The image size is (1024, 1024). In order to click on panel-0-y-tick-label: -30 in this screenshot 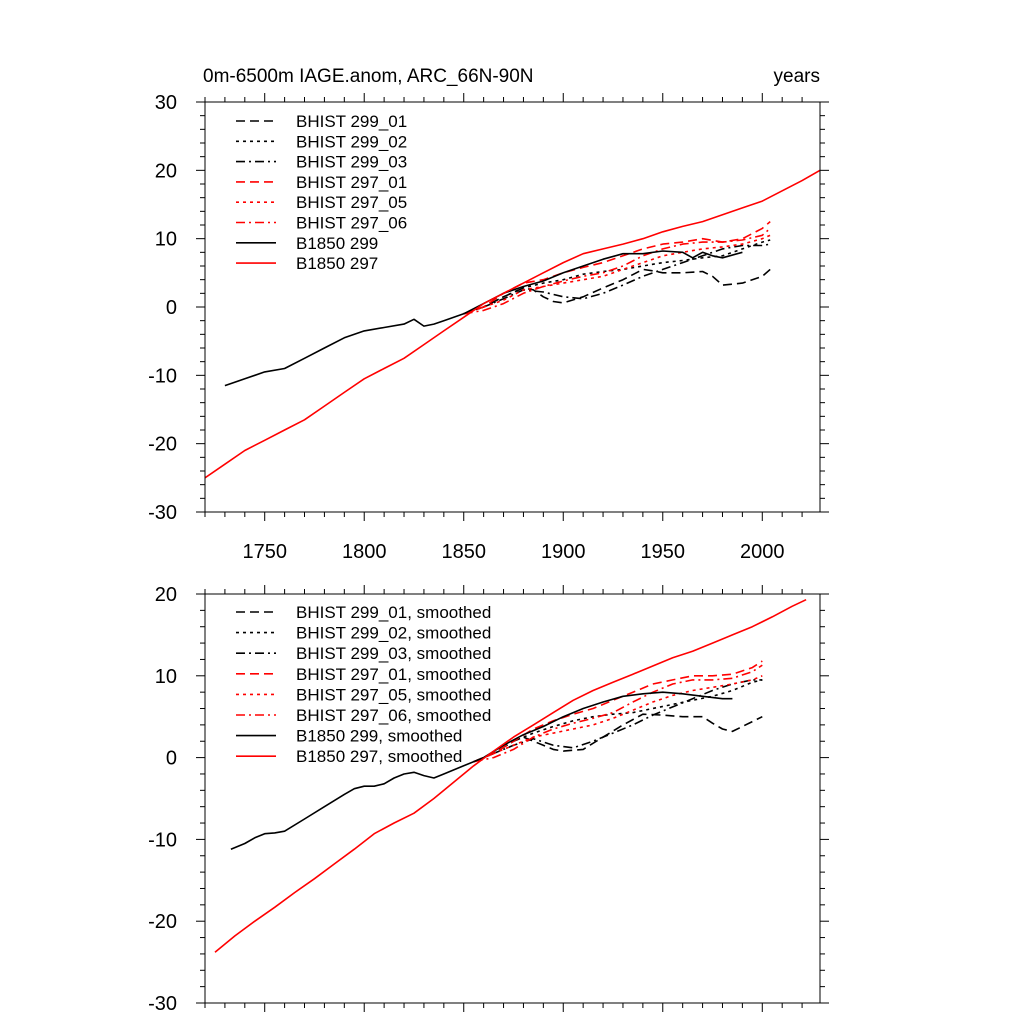, I will do `click(162, 513)`.